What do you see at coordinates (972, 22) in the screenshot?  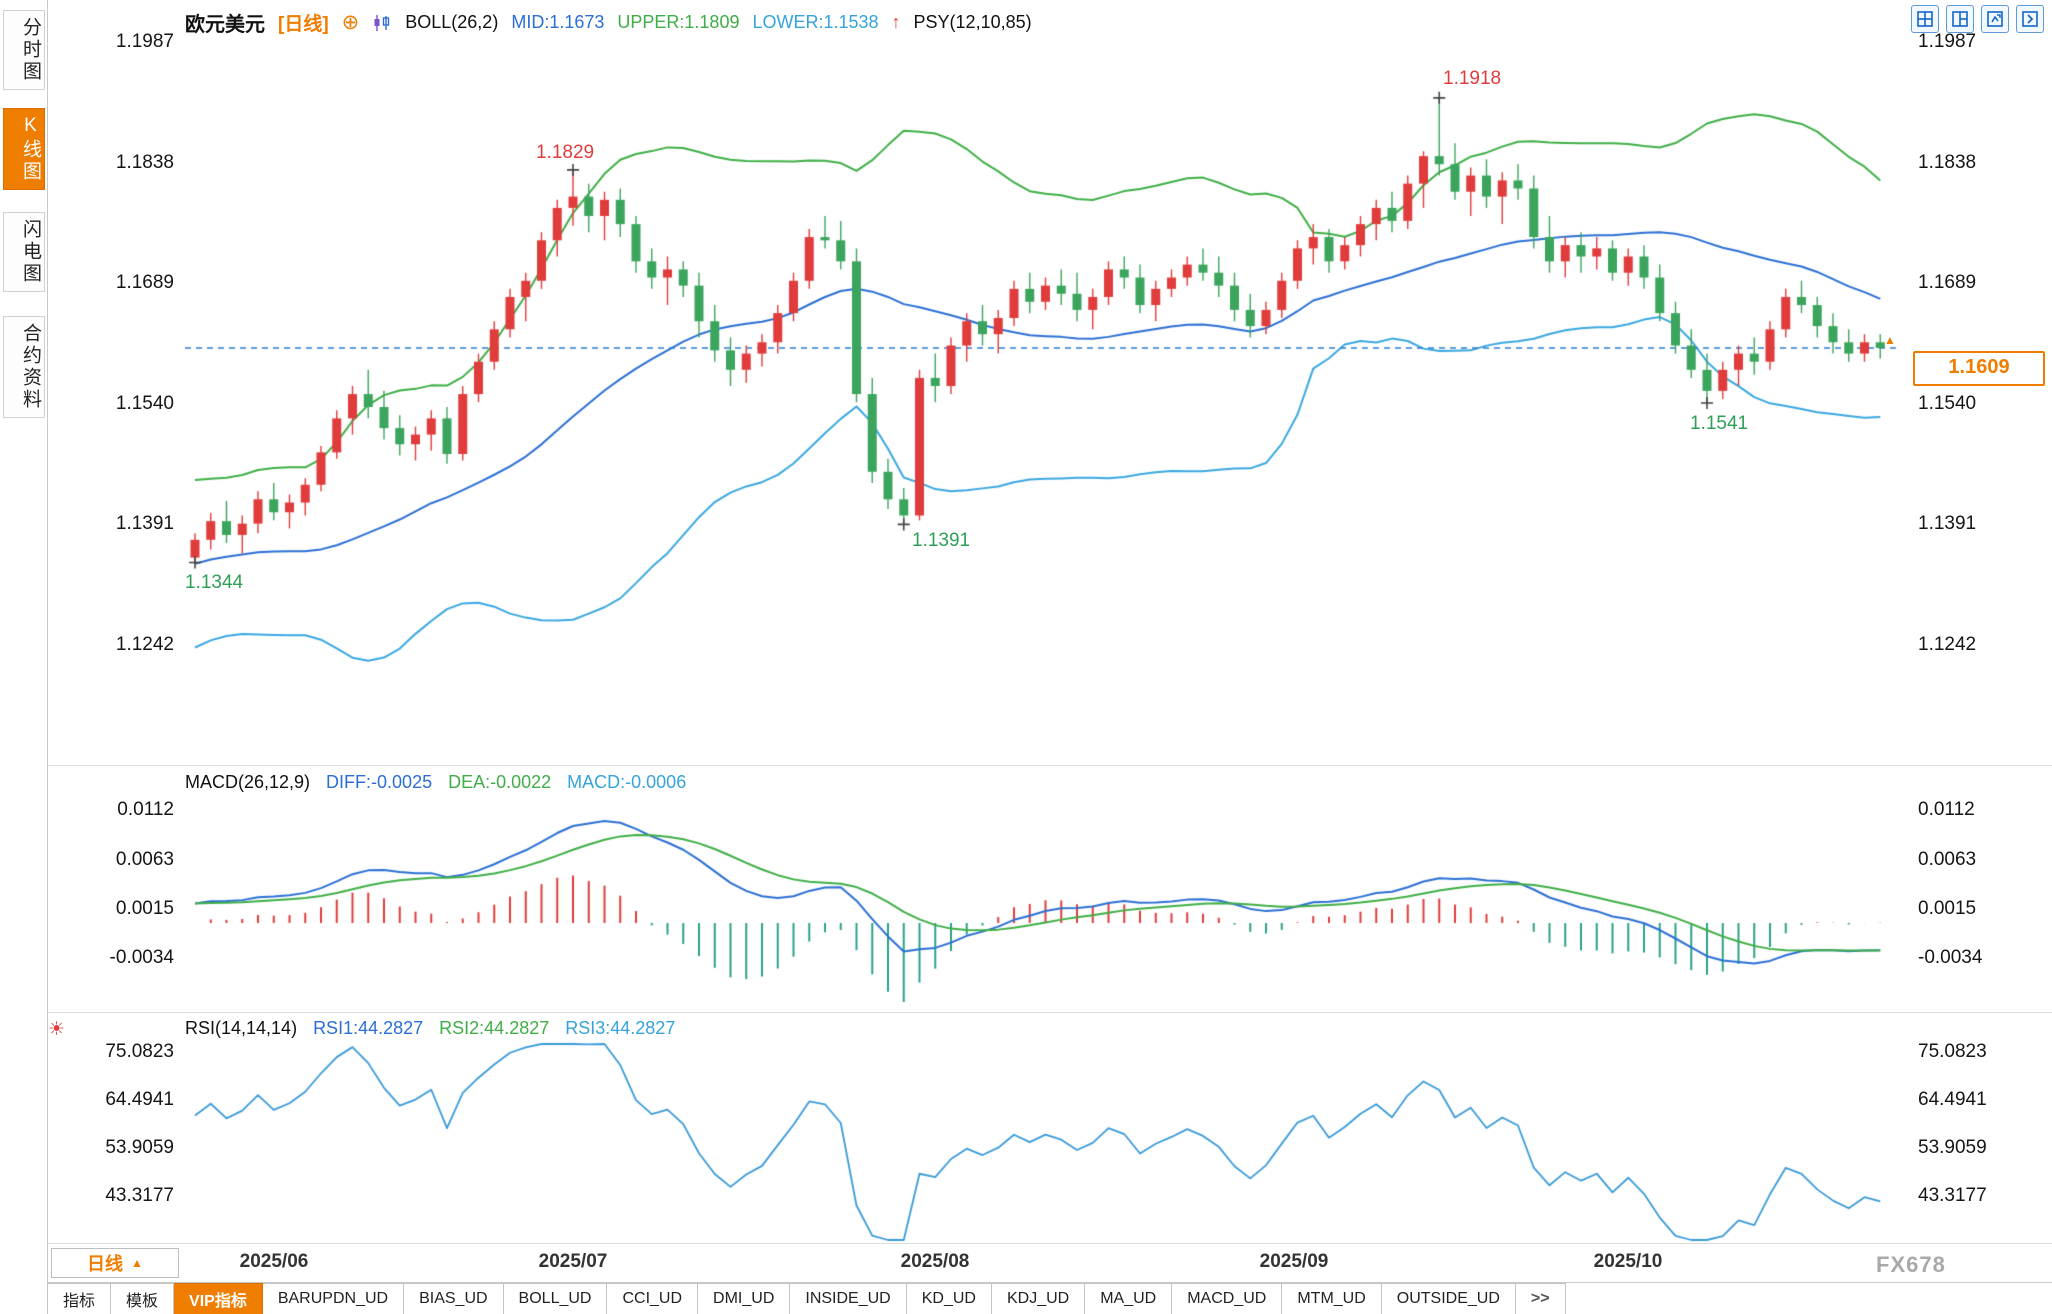 I see `psy-label: PSY(12,10,85)` at bounding box center [972, 22].